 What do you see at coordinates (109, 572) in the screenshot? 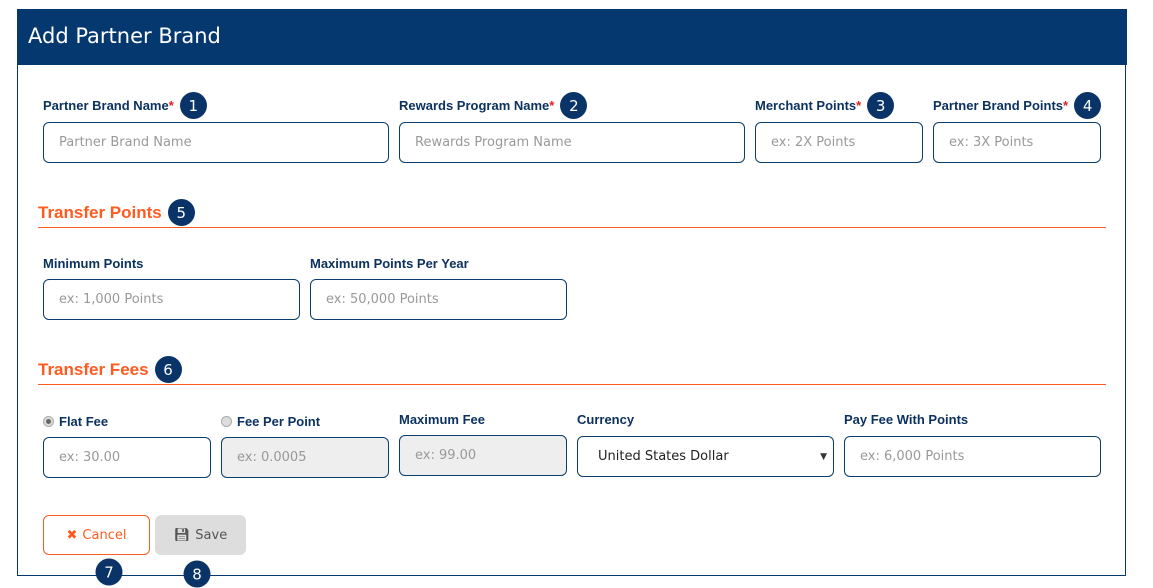
I see `badge-7: 7` at bounding box center [109, 572].